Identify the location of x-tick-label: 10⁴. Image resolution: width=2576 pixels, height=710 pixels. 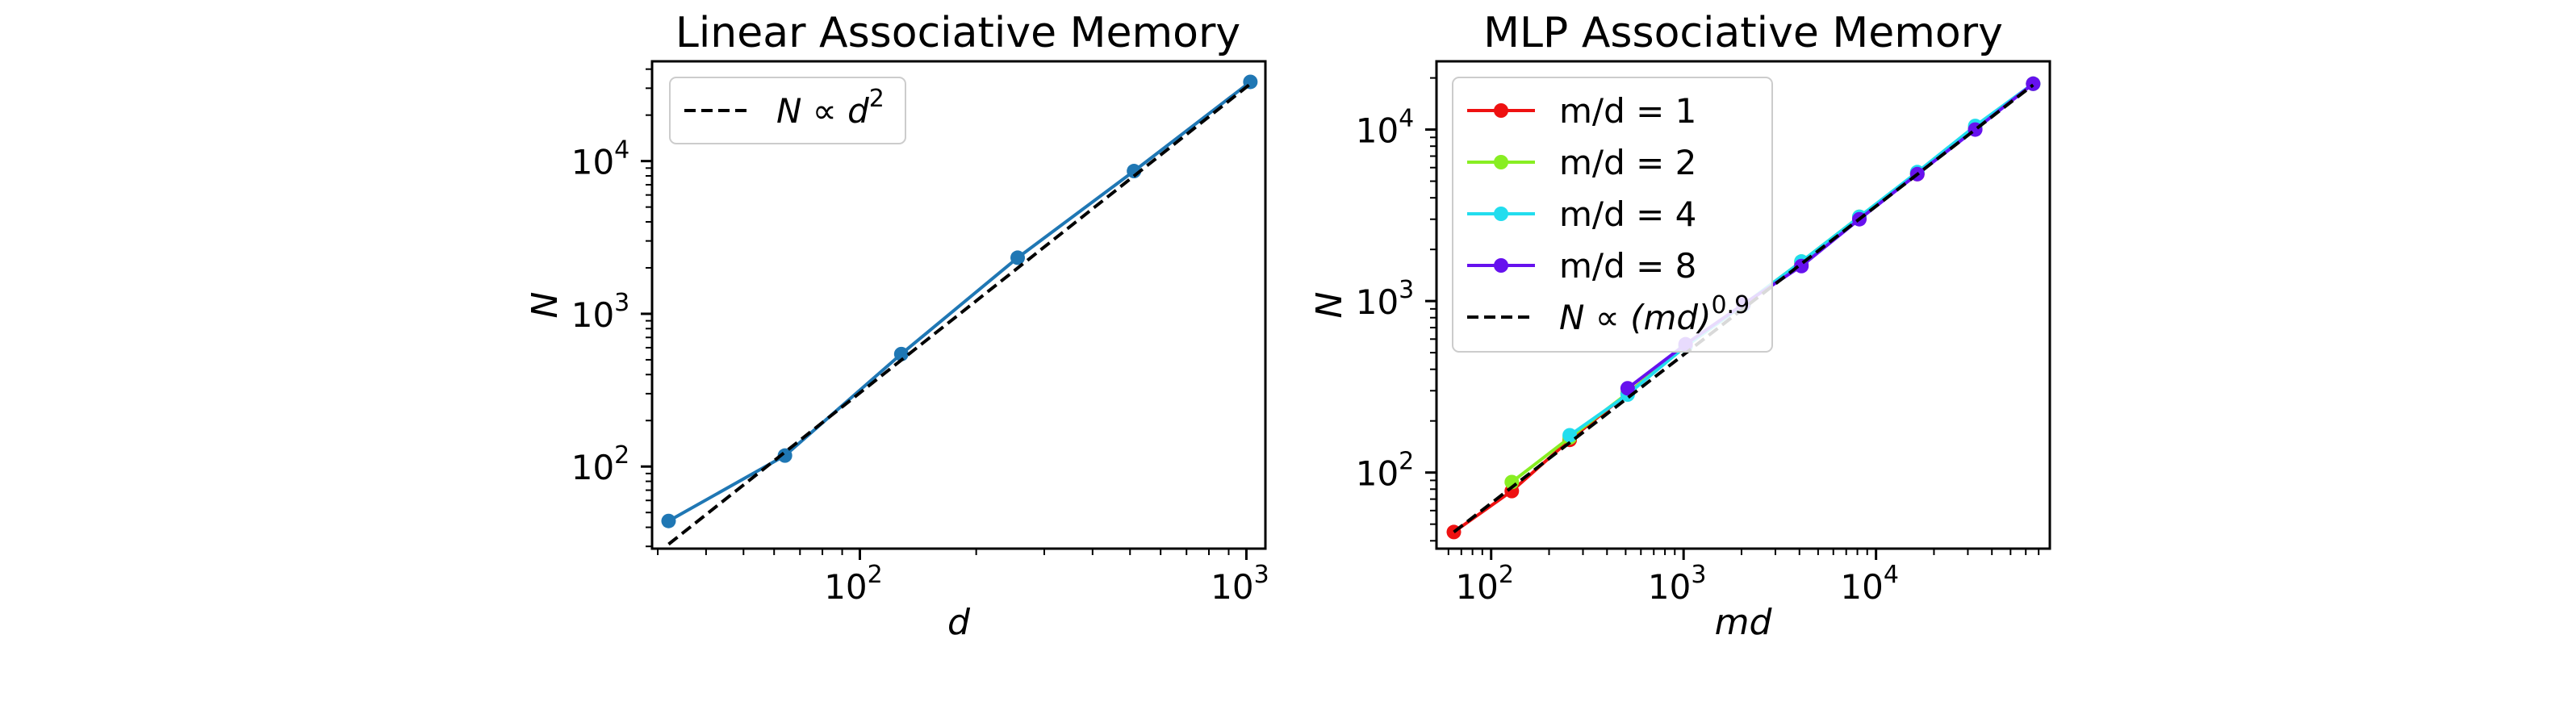
(1869, 584).